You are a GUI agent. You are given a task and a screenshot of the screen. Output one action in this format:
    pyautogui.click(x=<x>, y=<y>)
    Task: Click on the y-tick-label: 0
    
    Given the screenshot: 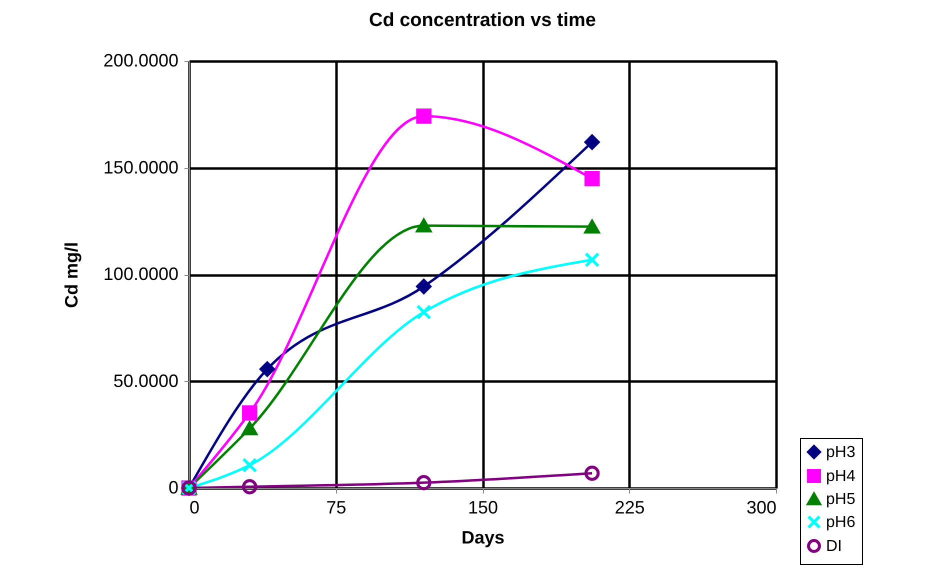 What is the action you would take?
    pyautogui.click(x=173, y=488)
    